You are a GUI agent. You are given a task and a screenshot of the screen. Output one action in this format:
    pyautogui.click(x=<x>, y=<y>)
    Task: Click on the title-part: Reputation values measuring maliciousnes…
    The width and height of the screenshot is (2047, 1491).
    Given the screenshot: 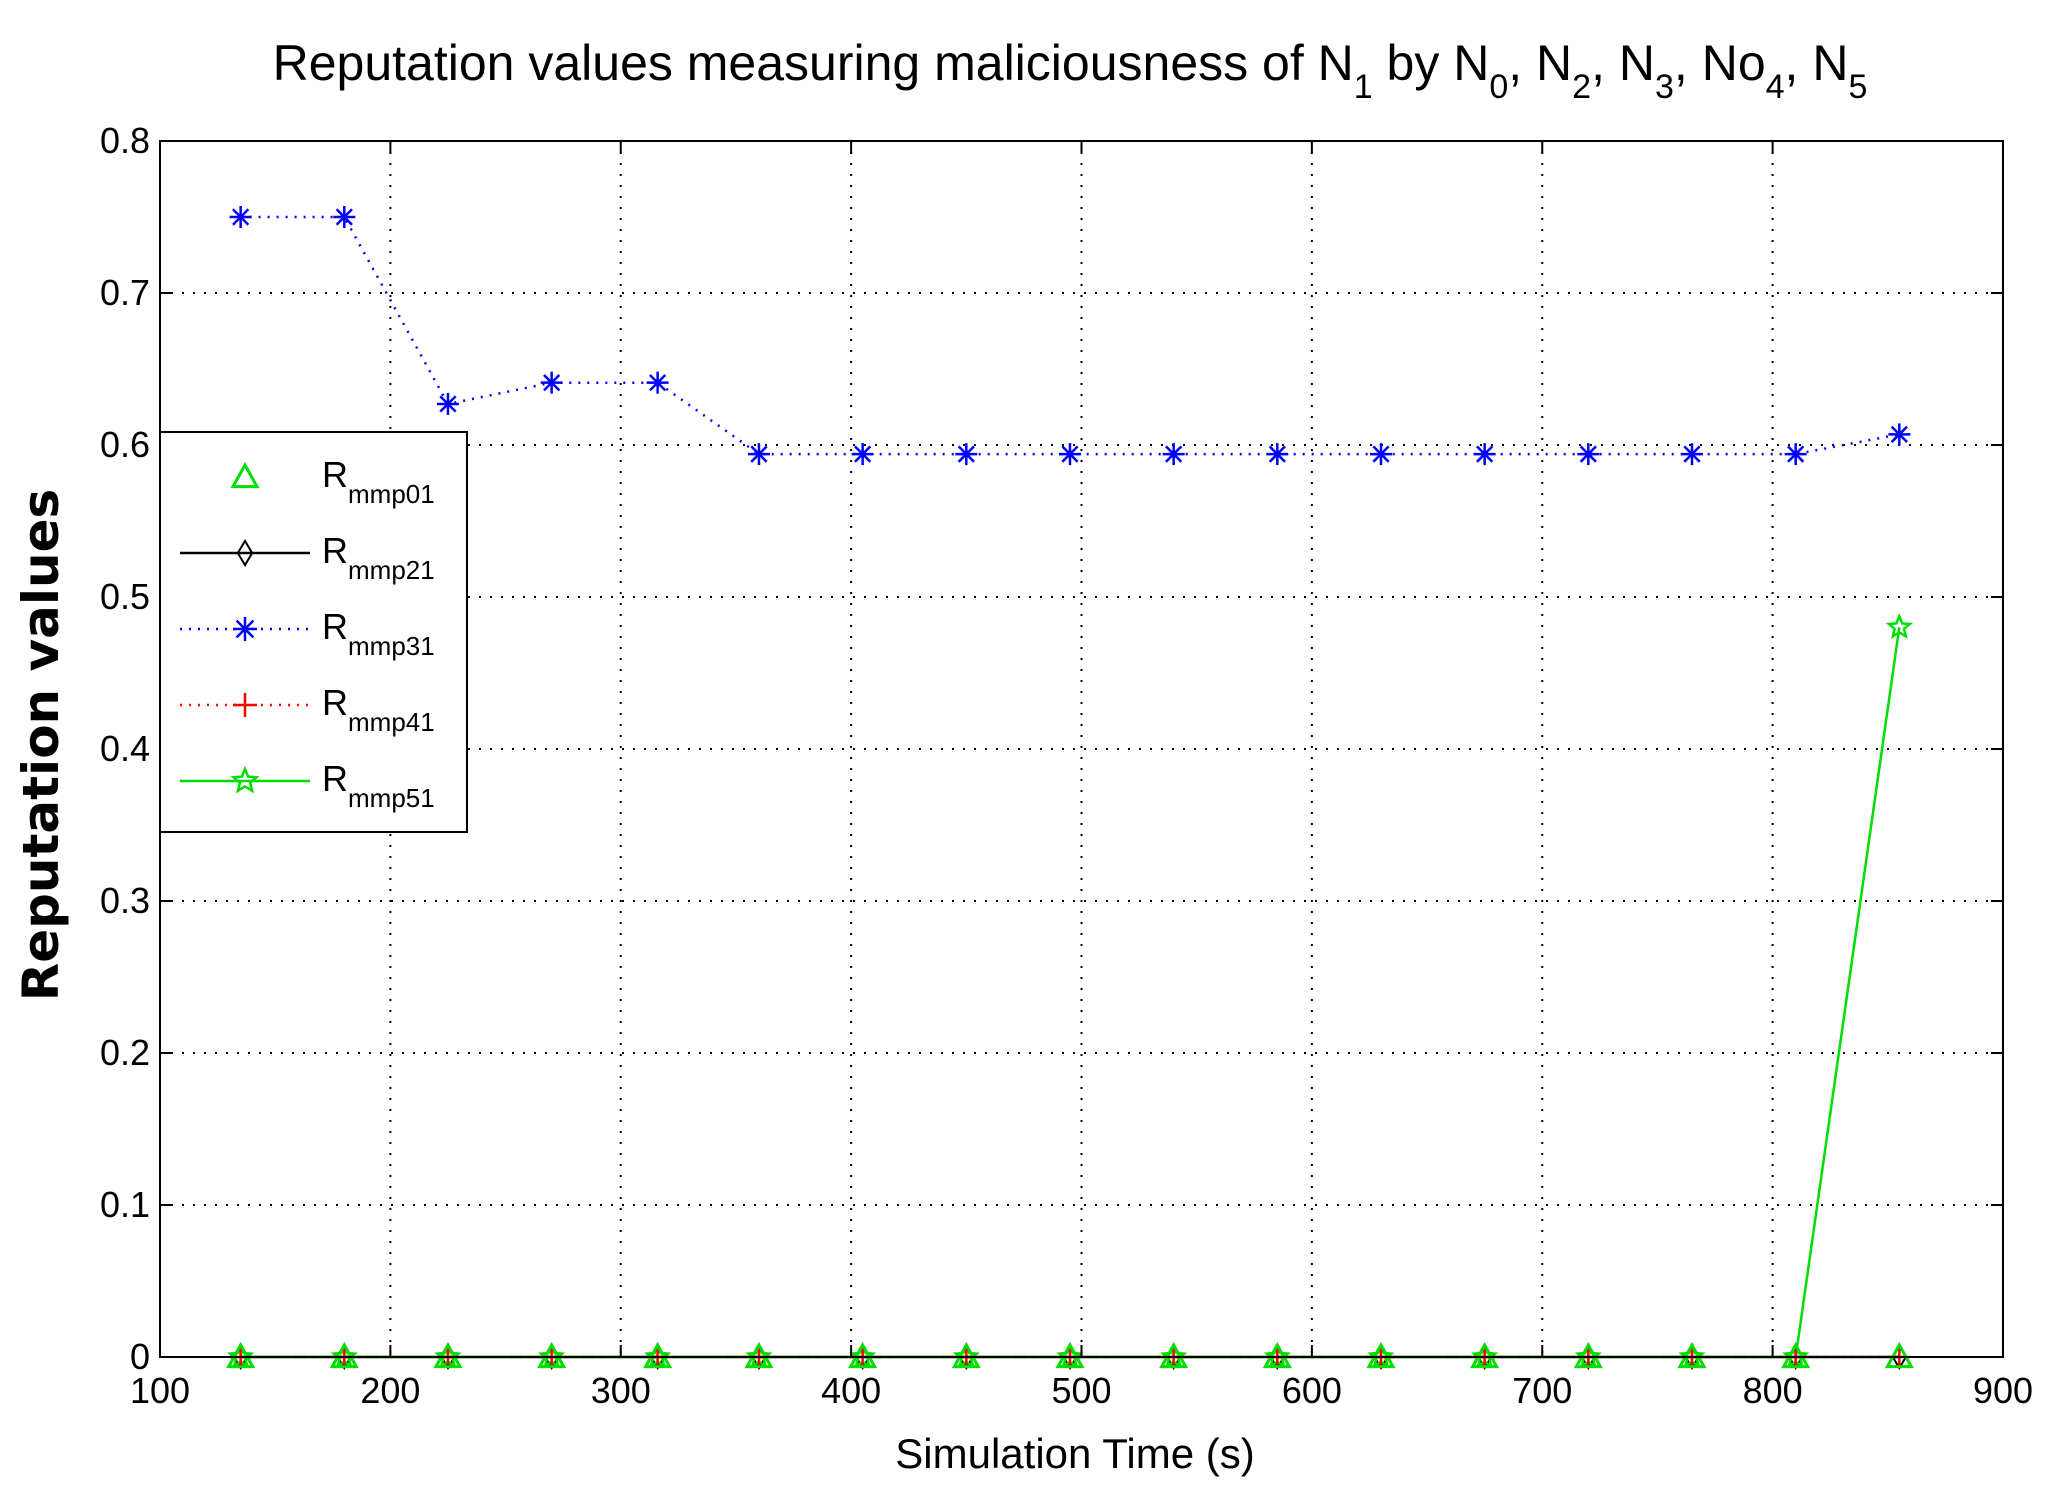 What is the action you would take?
    pyautogui.click(x=813, y=63)
    